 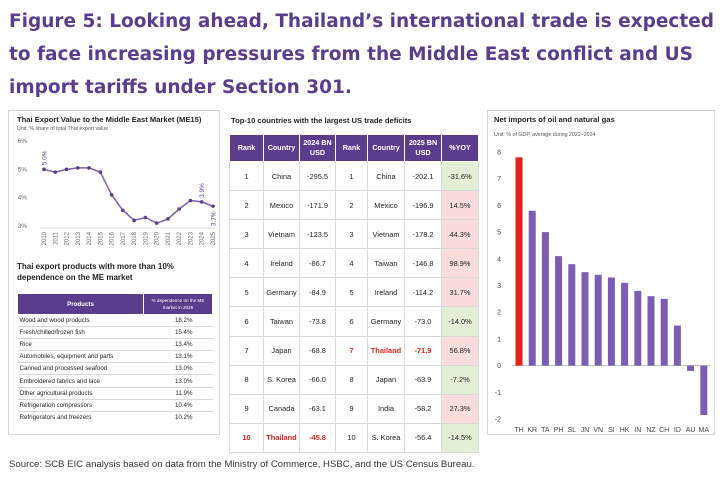 What do you see at coordinates (460, 234) in the screenshot?
I see `yoy-change-cell: 44.3%` at bounding box center [460, 234].